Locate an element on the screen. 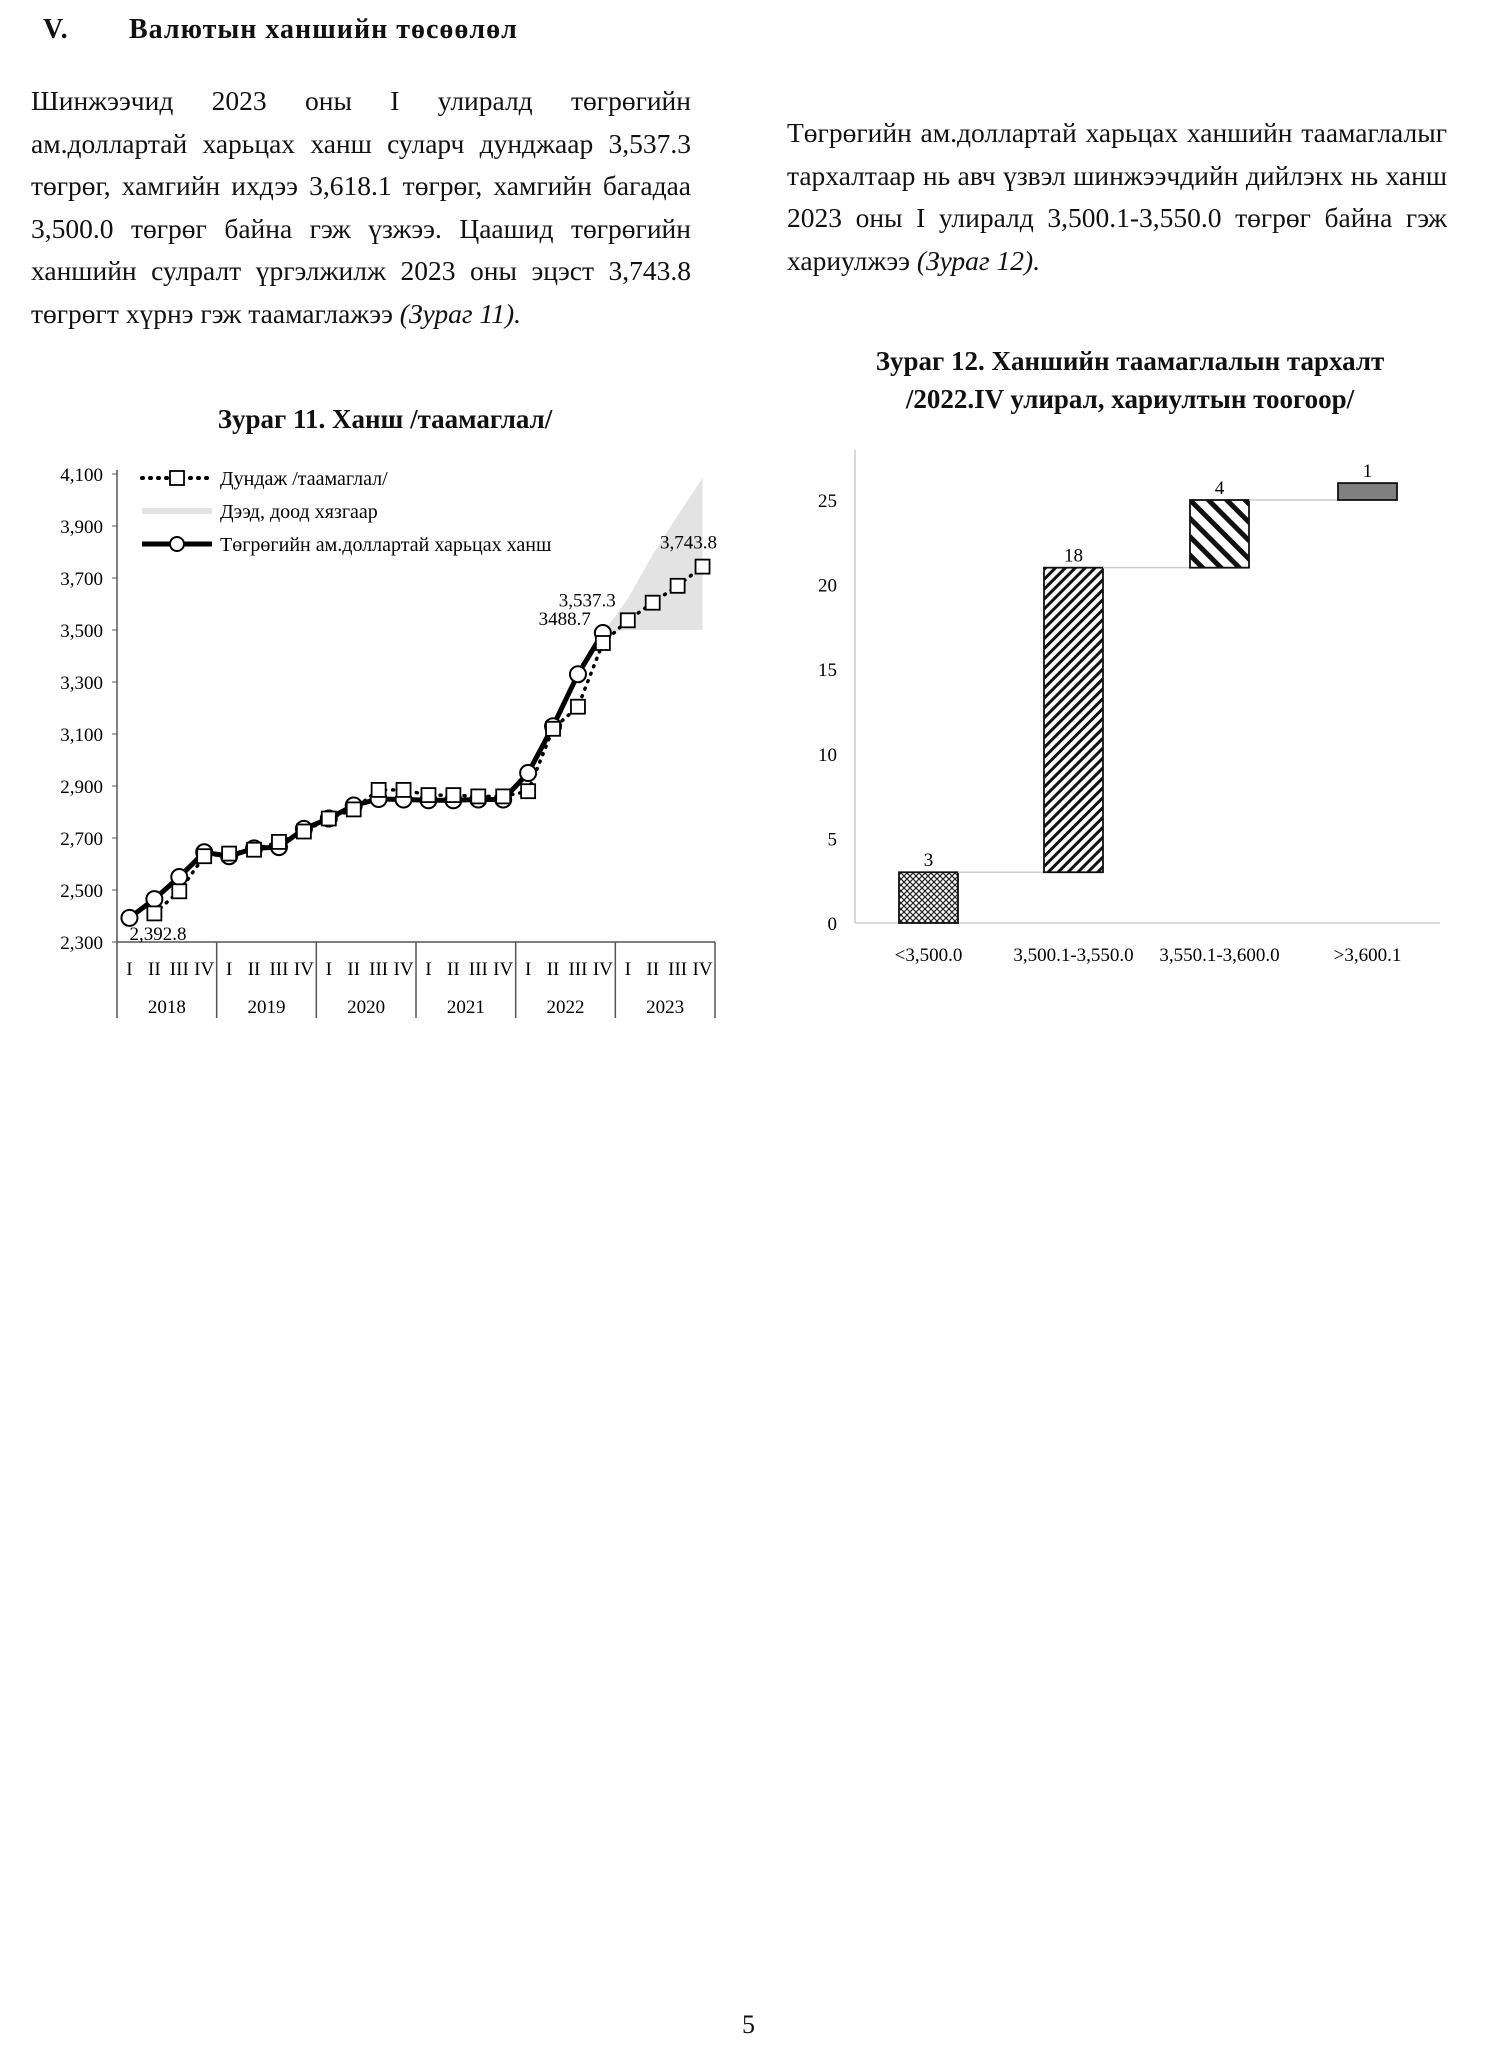  legend-label: Төгрөгийн ам.доллартай харьцах ханш is located at coordinates (386, 545).